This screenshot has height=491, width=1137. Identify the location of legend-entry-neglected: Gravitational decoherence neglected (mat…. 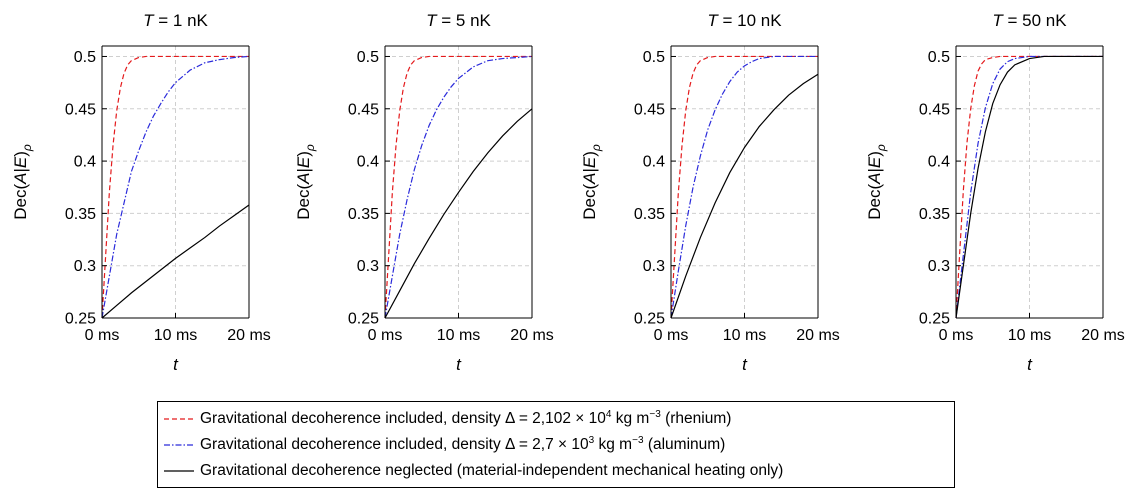
(473, 471).